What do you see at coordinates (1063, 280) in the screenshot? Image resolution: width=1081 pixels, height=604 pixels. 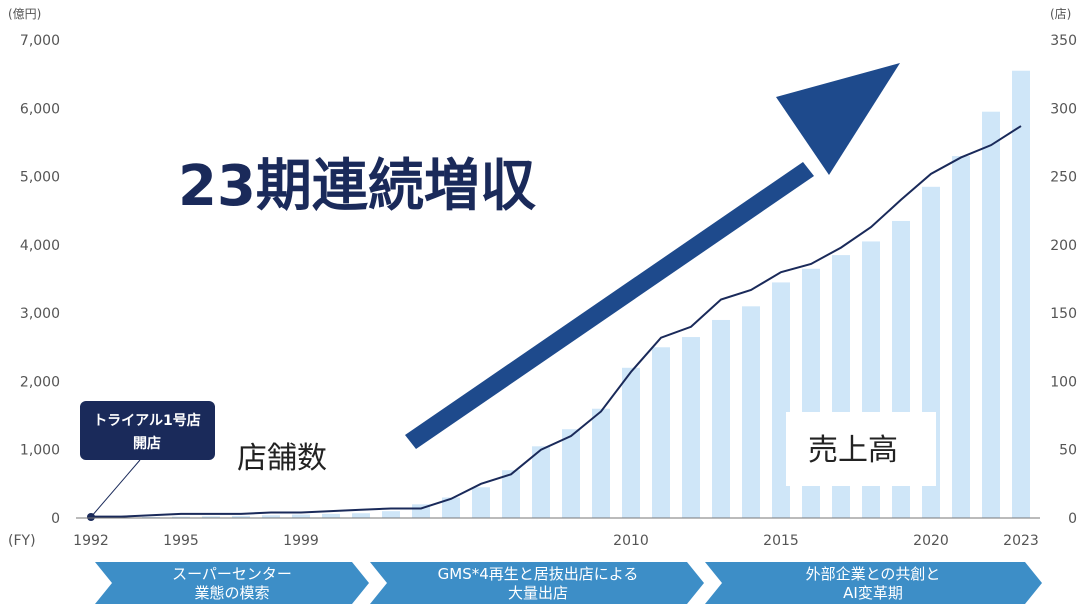 I see `right-axis-ticks: 0 50 100 150 200 250 300 350` at bounding box center [1063, 280].